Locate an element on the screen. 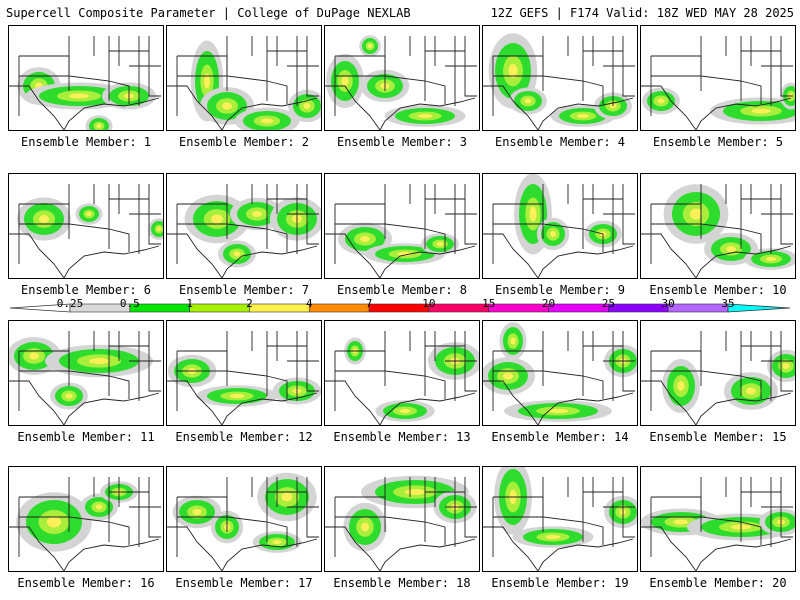  ensemble-member-label: Ensemble Member: 14 is located at coordinates (560, 437).